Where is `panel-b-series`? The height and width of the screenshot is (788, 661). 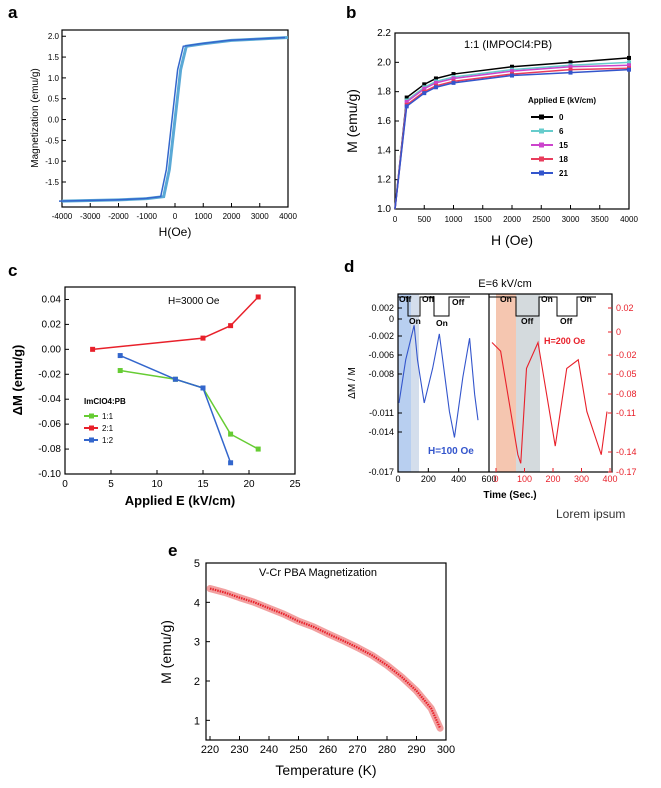
panel-b-series is located at coordinates (512, 132).